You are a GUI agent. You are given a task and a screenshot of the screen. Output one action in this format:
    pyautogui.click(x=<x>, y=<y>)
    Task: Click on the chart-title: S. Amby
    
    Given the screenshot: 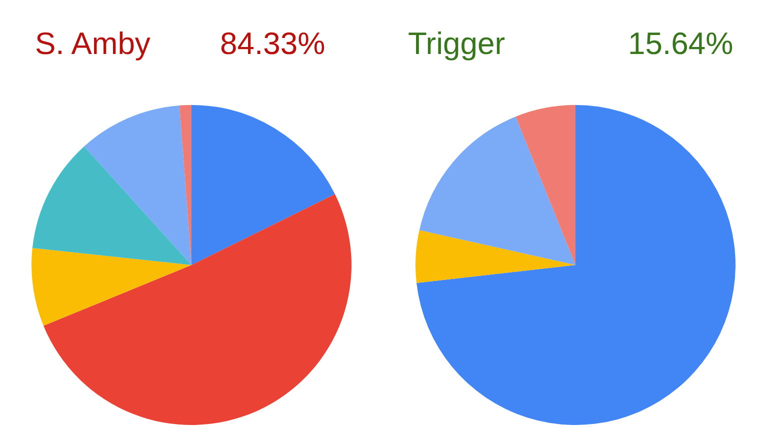 What is the action you would take?
    pyautogui.click(x=92, y=44)
    